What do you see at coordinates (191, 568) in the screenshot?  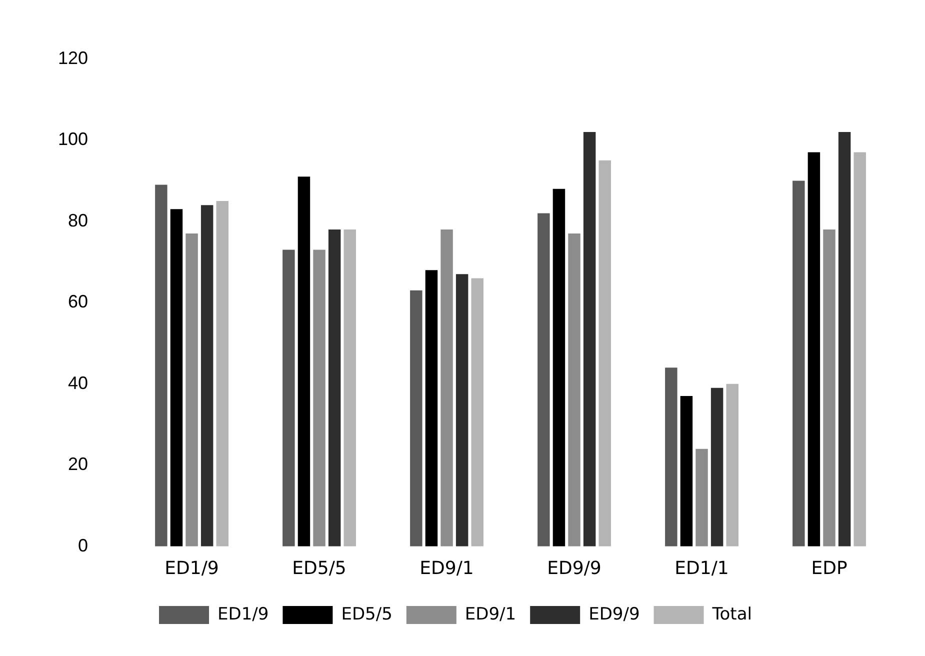 I see `x-tick-label: ED1/9` at bounding box center [191, 568].